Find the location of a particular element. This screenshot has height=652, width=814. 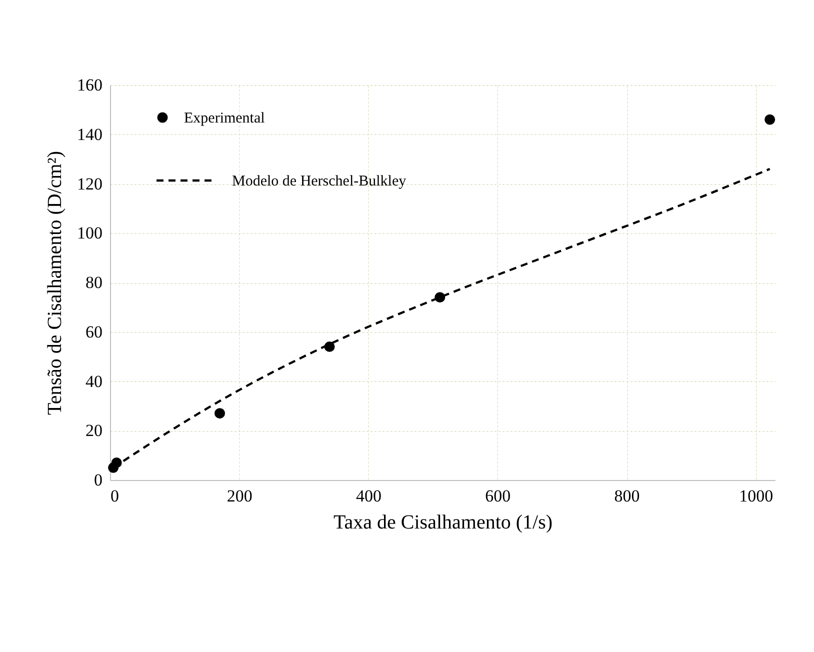

y-tick-label: 160 is located at coordinates (89, 85).